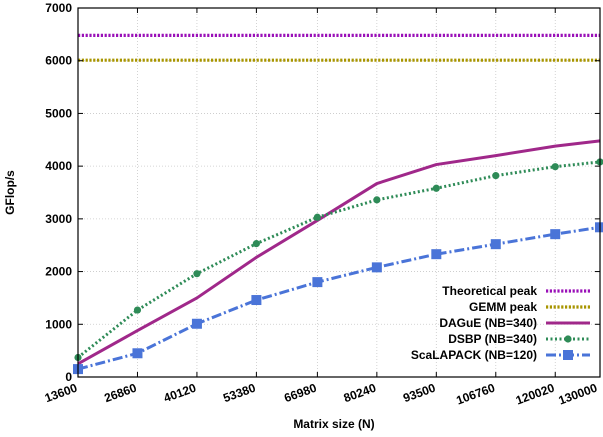 The width and height of the screenshot is (603, 437). What do you see at coordinates (300, 393) in the screenshot?
I see `x-tick-label: 66980` at bounding box center [300, 393].